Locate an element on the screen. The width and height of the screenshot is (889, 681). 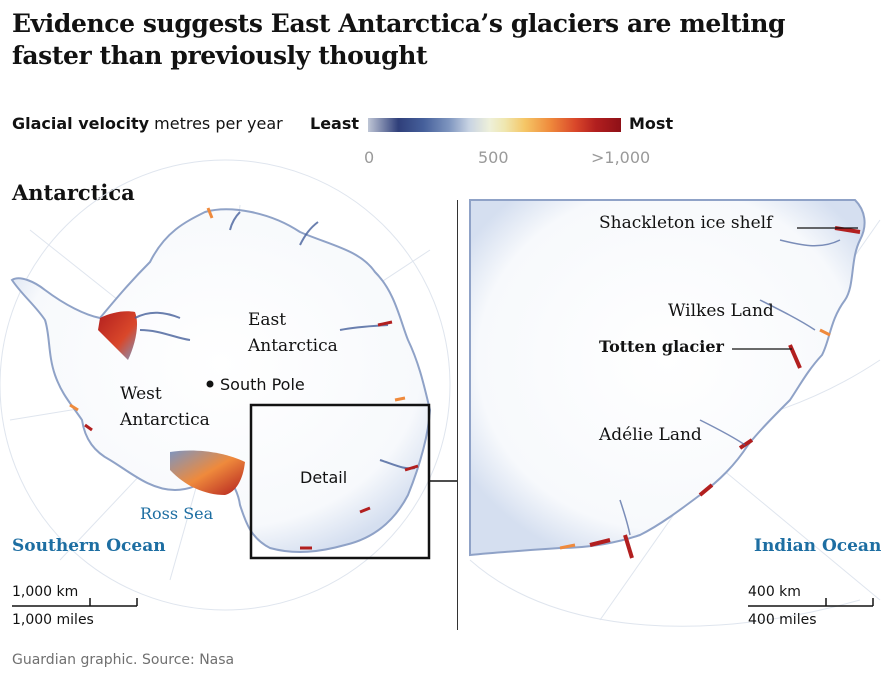
left-scale-bar is located at coordinates (75, 602).